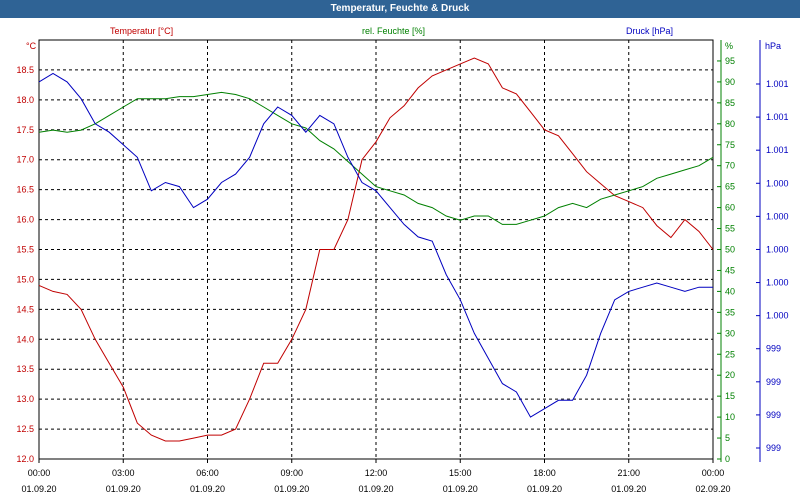  Describe the element at coordinates (730, 396) in the screenshot. I see `humidity-tick-label: 15` at that location.